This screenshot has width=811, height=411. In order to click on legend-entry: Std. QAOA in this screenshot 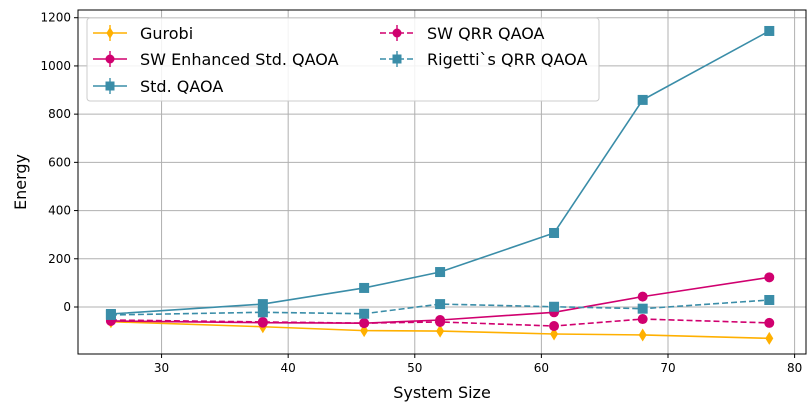, I will do `click(158, 86)`.